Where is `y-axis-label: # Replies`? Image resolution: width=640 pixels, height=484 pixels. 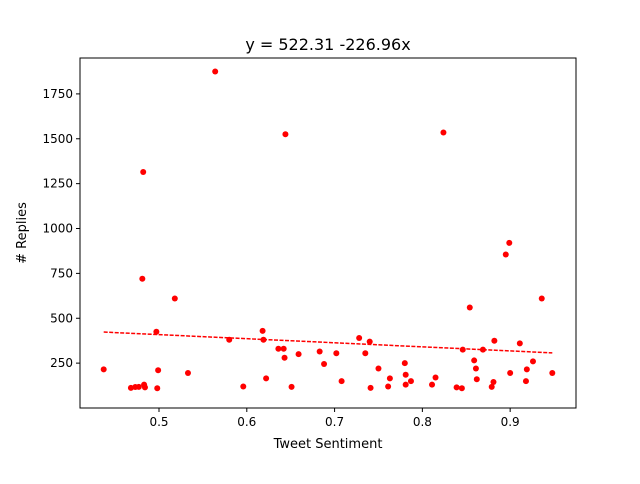 y-axis-label: # Replies is located at coordinates (22, 233).